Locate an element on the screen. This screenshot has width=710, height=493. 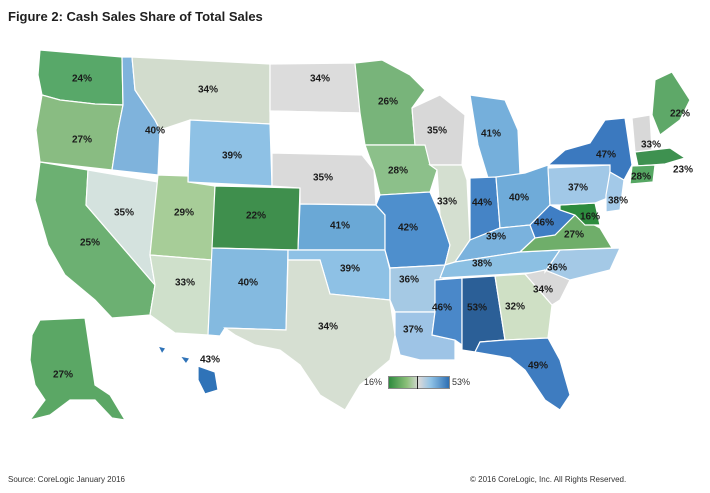
label-oregon: 27% is located at coordinates (82, 140).